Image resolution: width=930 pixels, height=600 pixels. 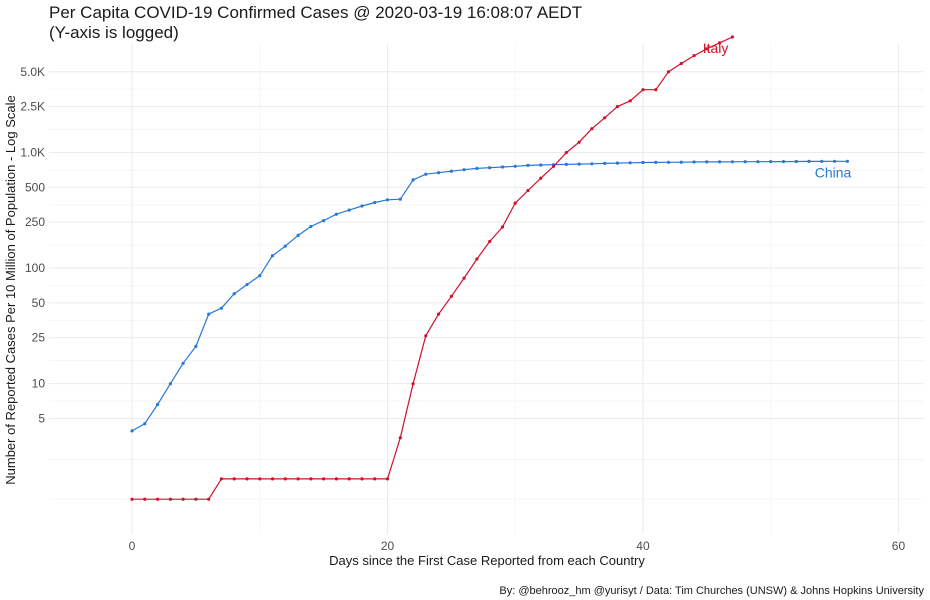 I want to click on y-tick-label: 1.0K, so click(x=32, y=153).